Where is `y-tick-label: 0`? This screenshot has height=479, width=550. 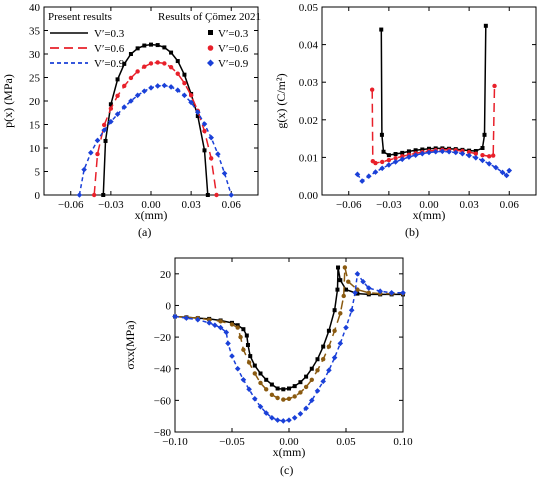 y-tick-label: 0 is located at coordinates (38, 196).